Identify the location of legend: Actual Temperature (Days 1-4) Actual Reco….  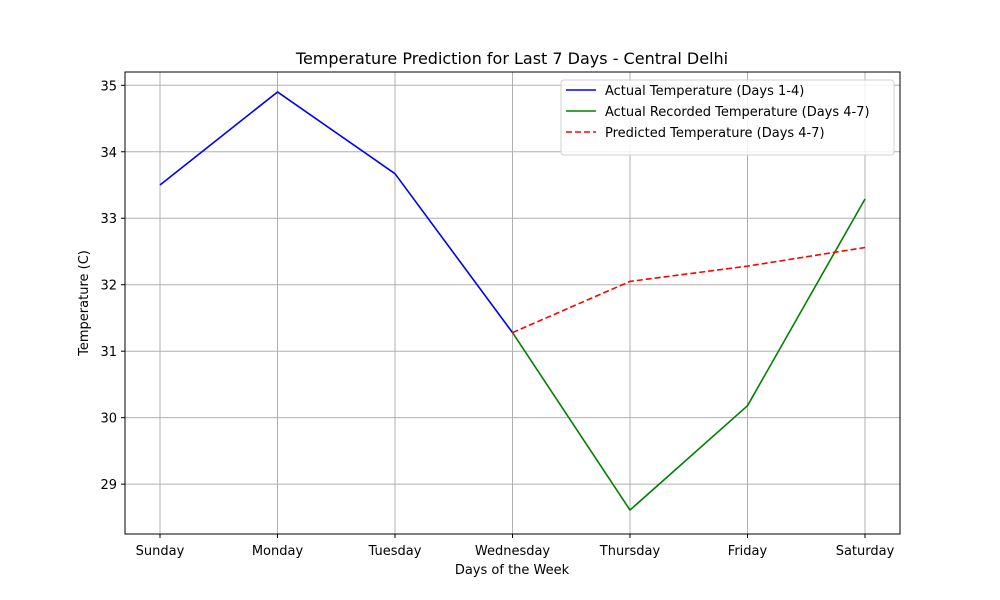
(727, 117).